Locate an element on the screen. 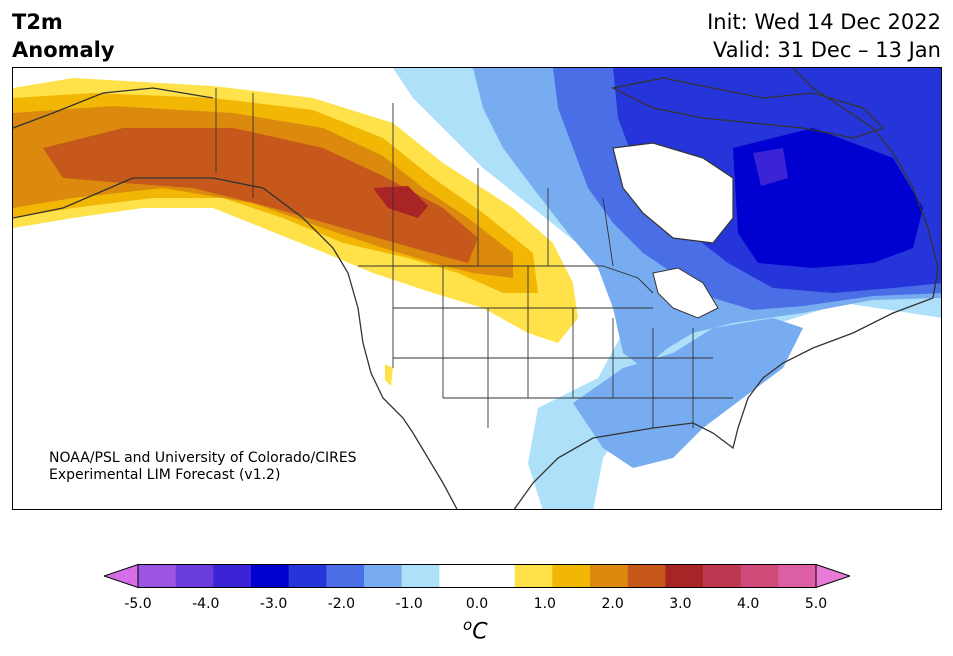  hudson-bay is located at coordinates (673, 193).